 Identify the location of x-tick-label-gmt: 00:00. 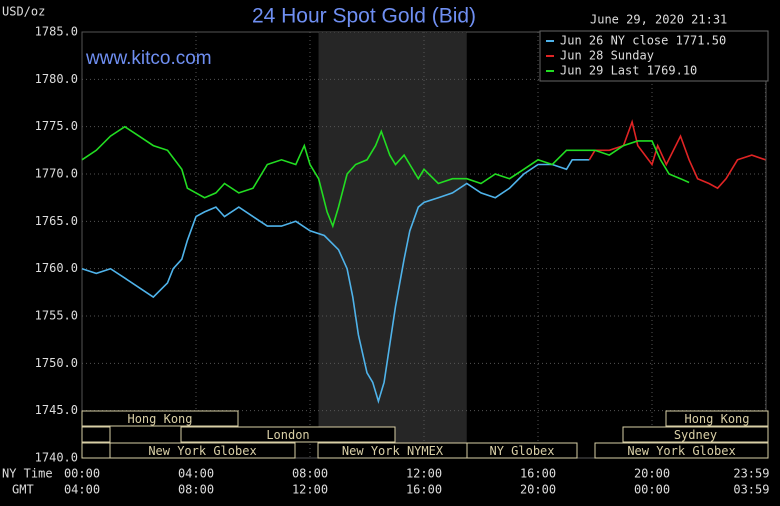
(652, 490).